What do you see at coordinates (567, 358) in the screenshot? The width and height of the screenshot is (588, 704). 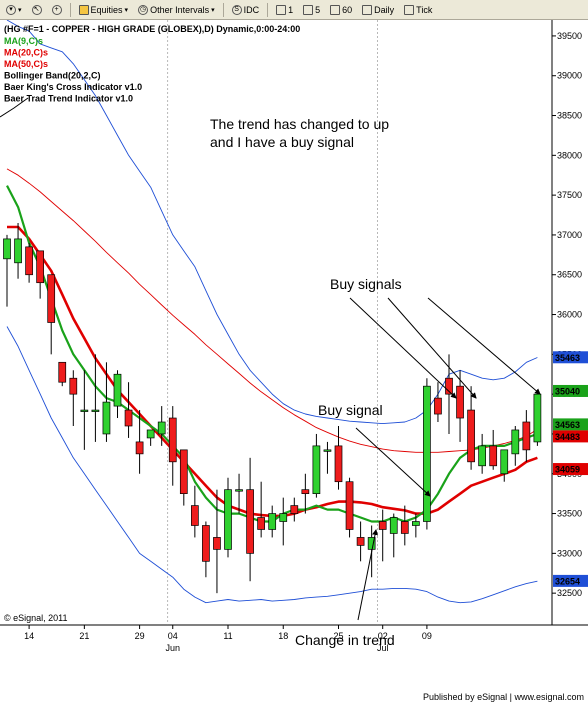 I see `price-label-value: 35463` at bounding box center [567, 358].